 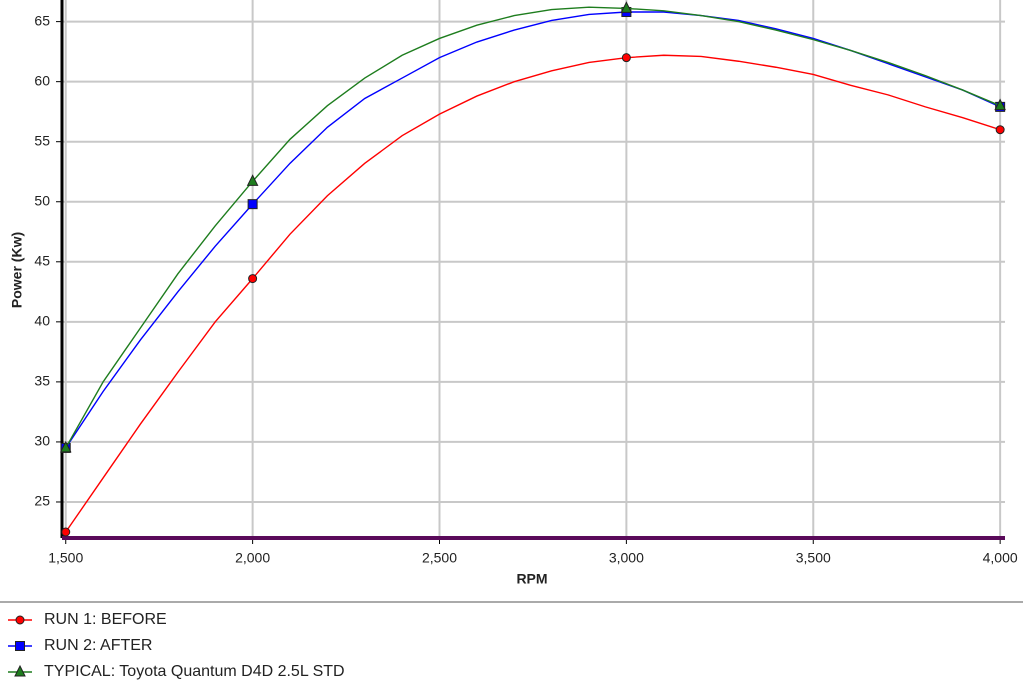 I want to click on legend-label: RUN 2: AFTER, so click(x=98, y=645).